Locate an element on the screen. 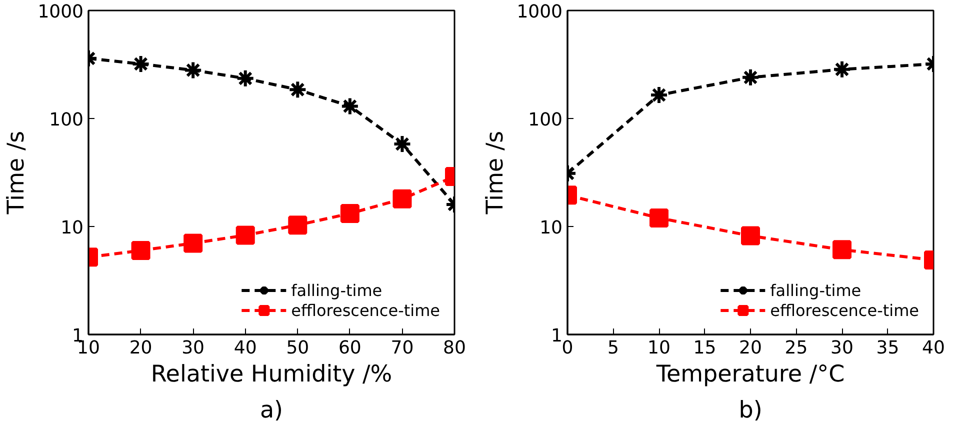  x-tick-label: 80 is located at coordinates (454, 348).